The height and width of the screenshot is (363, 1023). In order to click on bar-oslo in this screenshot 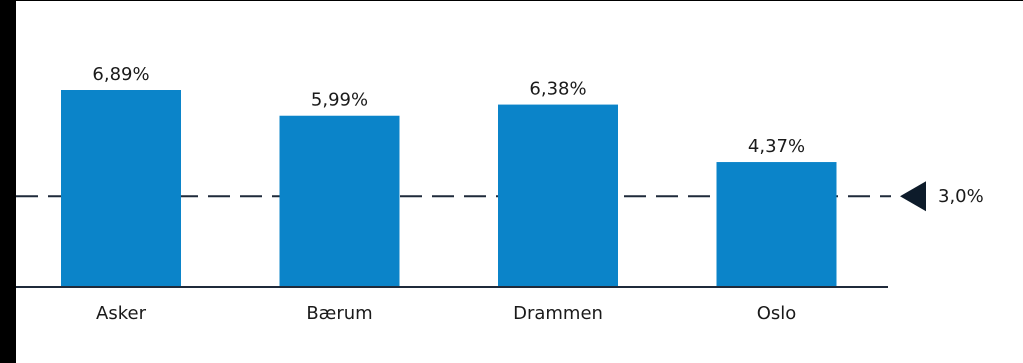, I will do `click(776, 224)`.